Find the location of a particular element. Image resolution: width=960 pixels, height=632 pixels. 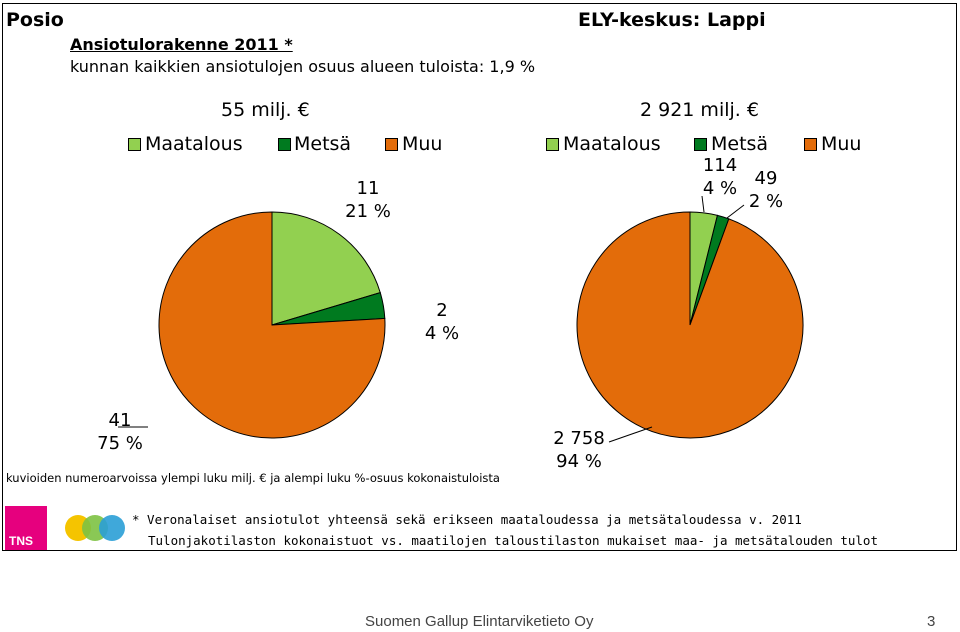

ely-title: ELY-keskus: Lappi is located at coordinates (672, 20).